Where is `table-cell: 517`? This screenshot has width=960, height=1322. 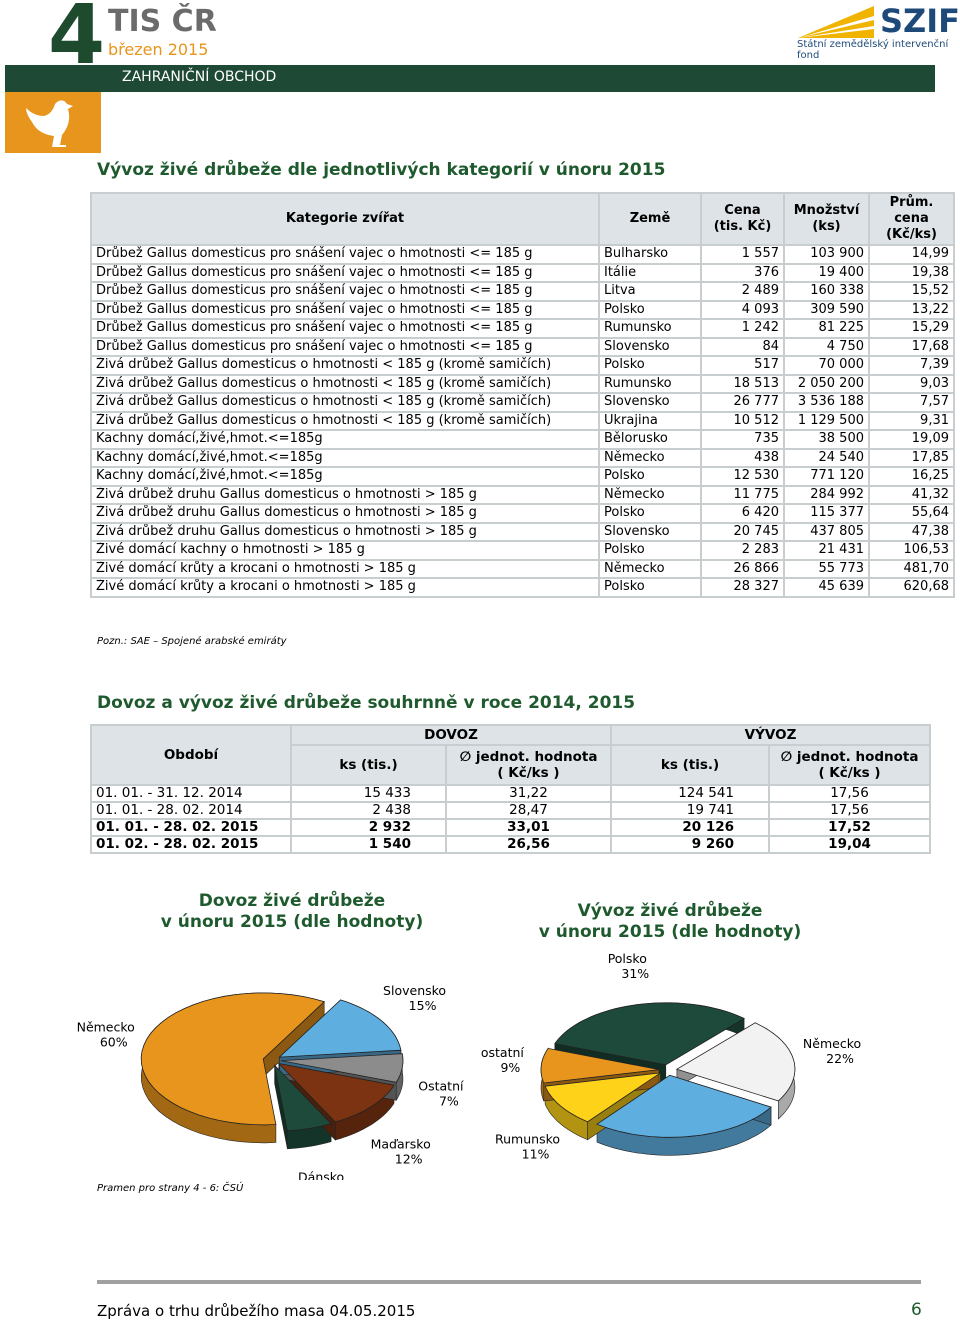
table-cell: 517 is located at coordinates (742, 365).